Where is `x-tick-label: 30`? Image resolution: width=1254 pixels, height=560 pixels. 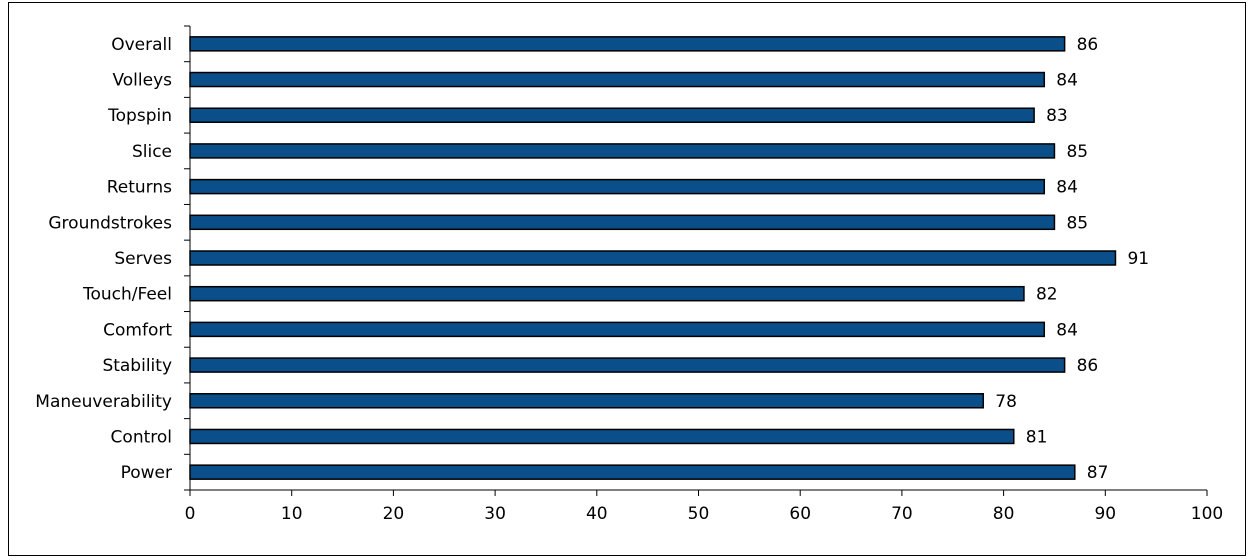
x-tick-label: 30 is located at coordinates (495, 514).